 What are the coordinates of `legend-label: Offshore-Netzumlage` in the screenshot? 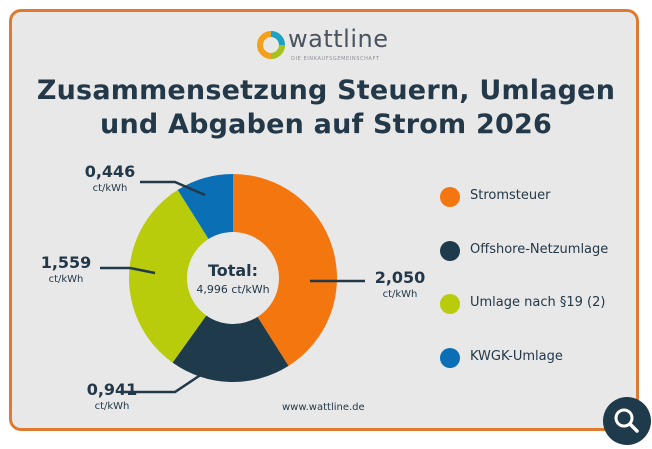 It's located at (539, 249).